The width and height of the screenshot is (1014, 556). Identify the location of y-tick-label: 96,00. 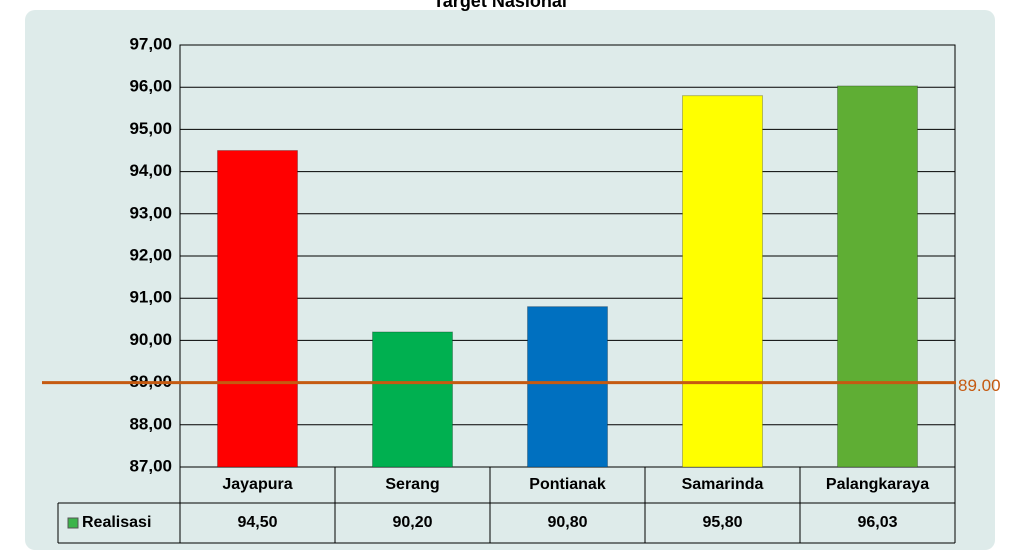
(150, 86).